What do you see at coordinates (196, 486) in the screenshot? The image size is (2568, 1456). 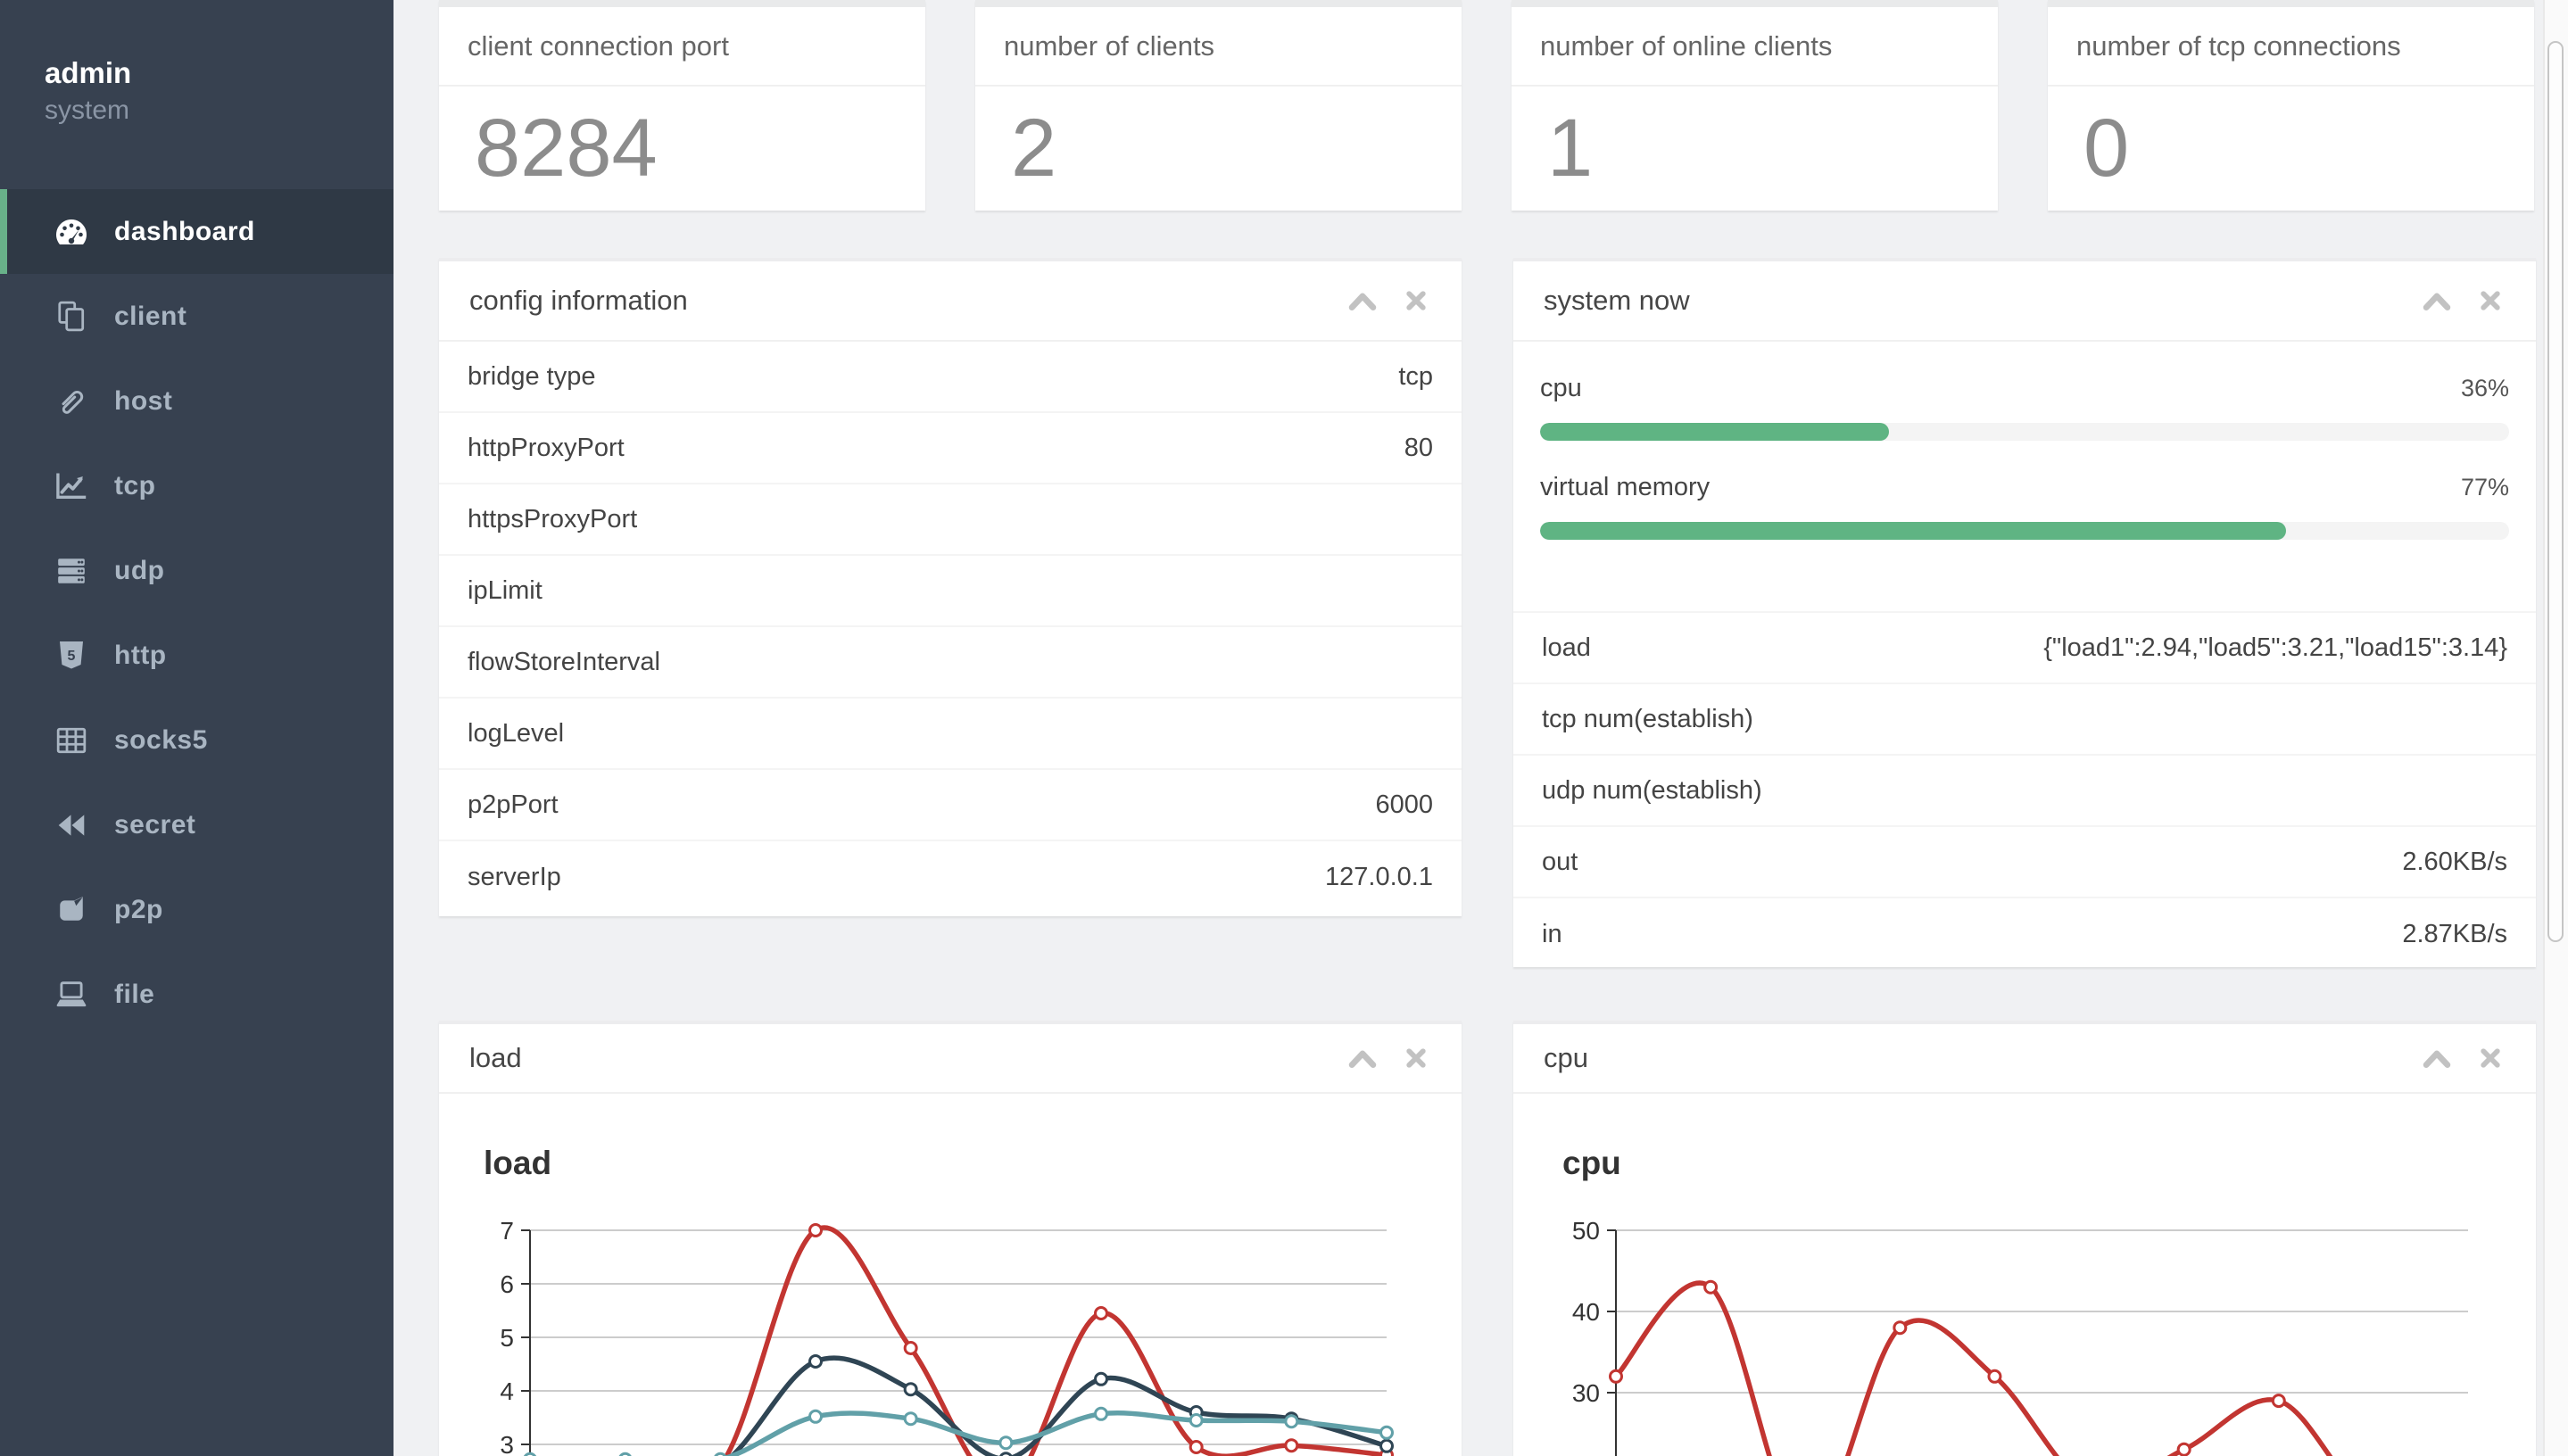 I see `sidebar-item-tcp: tcp` at bounding box center [196, 486].